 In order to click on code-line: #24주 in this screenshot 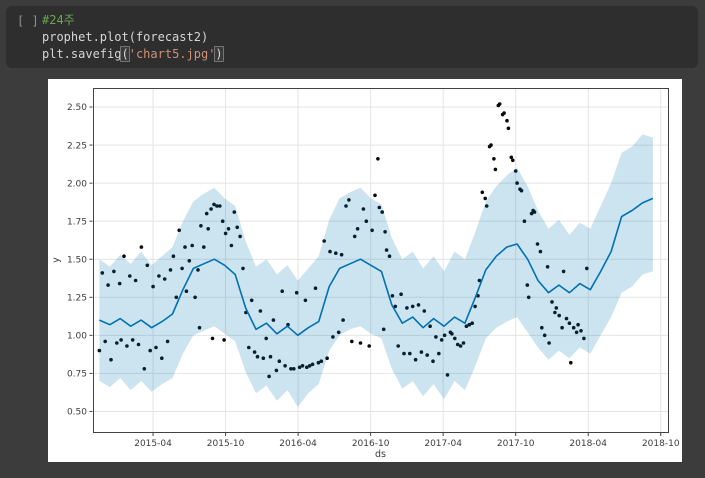, I will do `click(132, 20)`.